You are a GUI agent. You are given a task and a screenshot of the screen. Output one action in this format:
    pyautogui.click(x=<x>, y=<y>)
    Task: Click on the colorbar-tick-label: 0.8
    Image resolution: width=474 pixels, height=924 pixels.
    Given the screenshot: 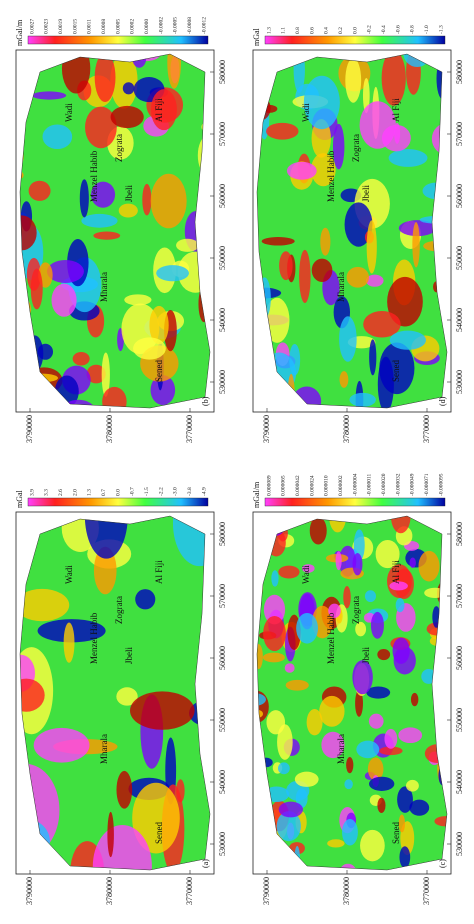 What is the action you would take?
    pyautogui.click(x=298, y=30)
    